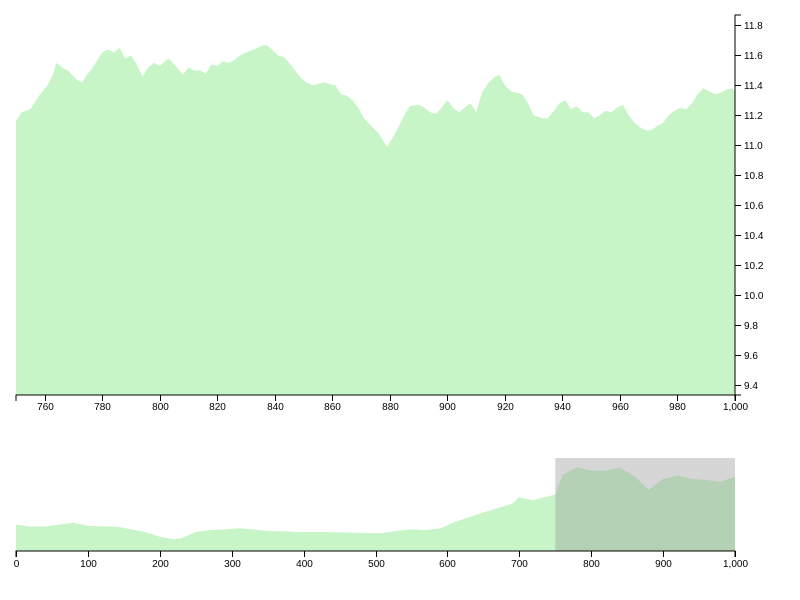  Describe the element at coordinates (663, 564) in the screenshot. I see `context-x-tick-label: 900` at that location.